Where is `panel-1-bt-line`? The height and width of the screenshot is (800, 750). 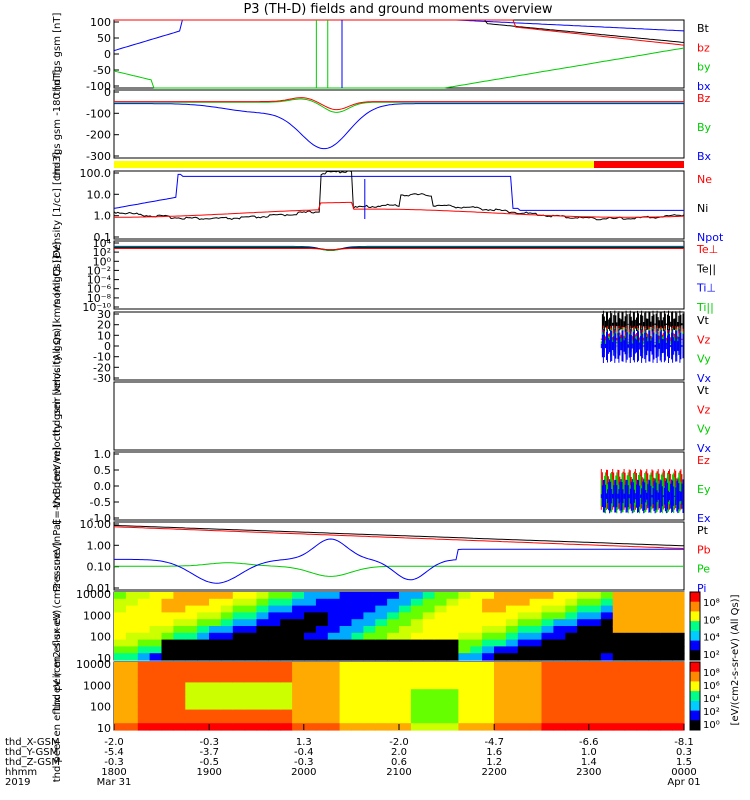
panel-1-bt-line is located at coordinates (399, 31).